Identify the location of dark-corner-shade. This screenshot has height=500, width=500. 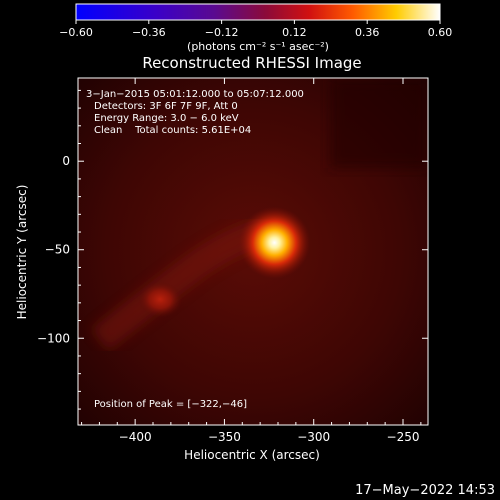
(379, 123).